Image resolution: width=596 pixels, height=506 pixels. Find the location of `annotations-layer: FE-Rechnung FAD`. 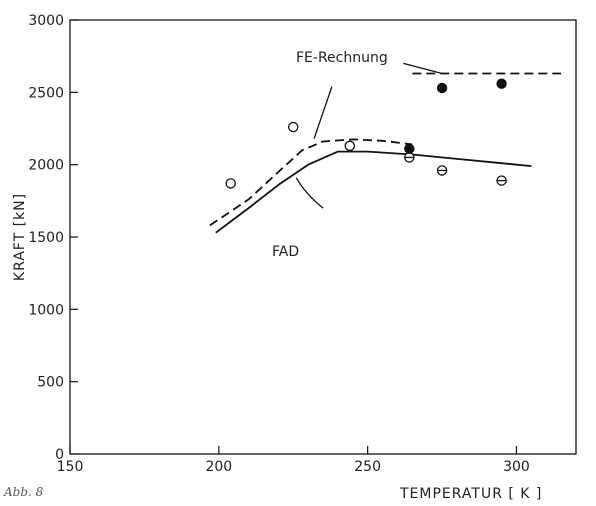

annotations-layer: FE-Rechnung FAD is located at coordinates (357, 155).